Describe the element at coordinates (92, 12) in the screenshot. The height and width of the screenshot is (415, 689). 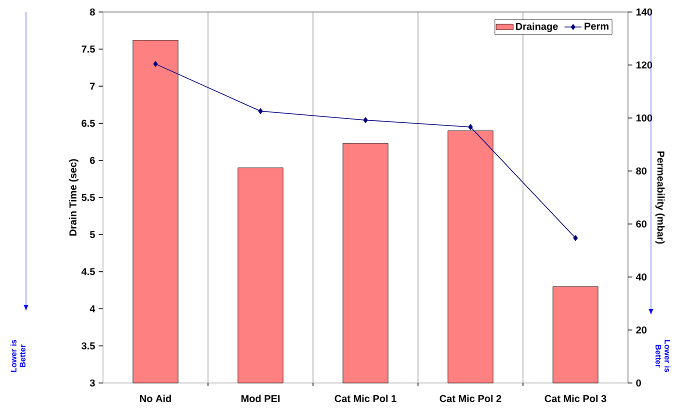
I see `y-tick-label: 8` at that location.